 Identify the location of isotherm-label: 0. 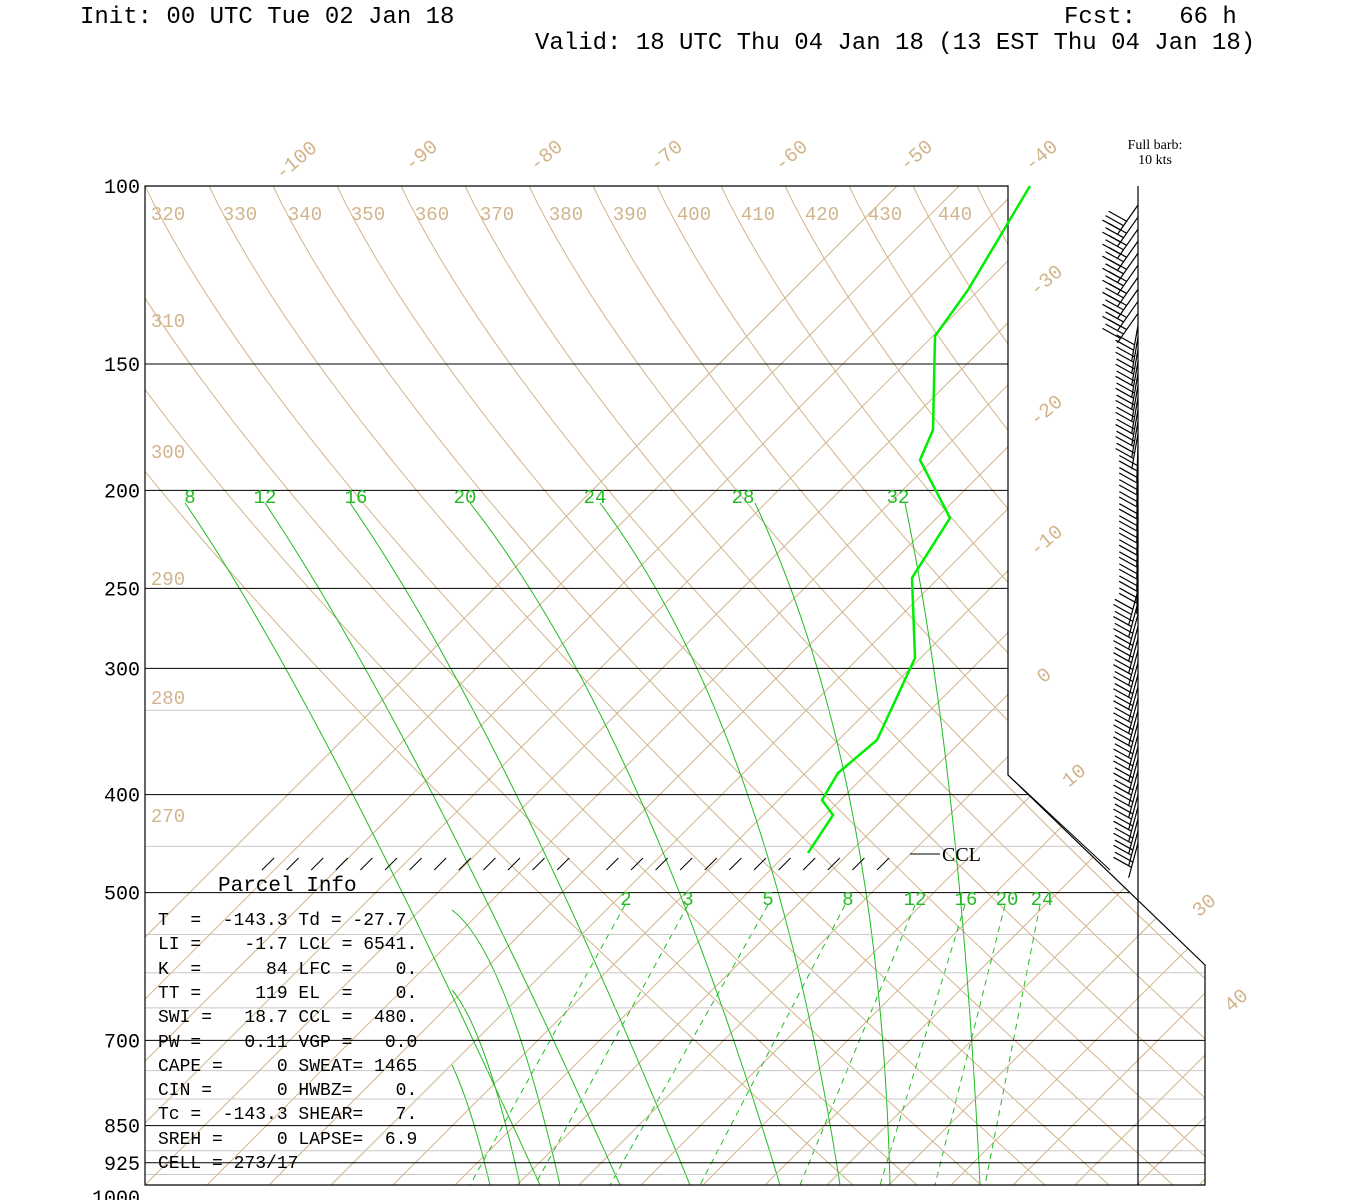
(1045, 676).